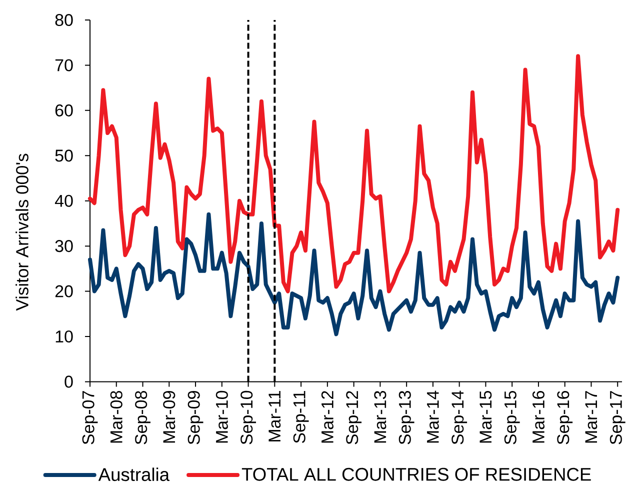 This screenshot has height=488, width=639. I want to click on x-tick-label: Mar-14, so click(433, 416).